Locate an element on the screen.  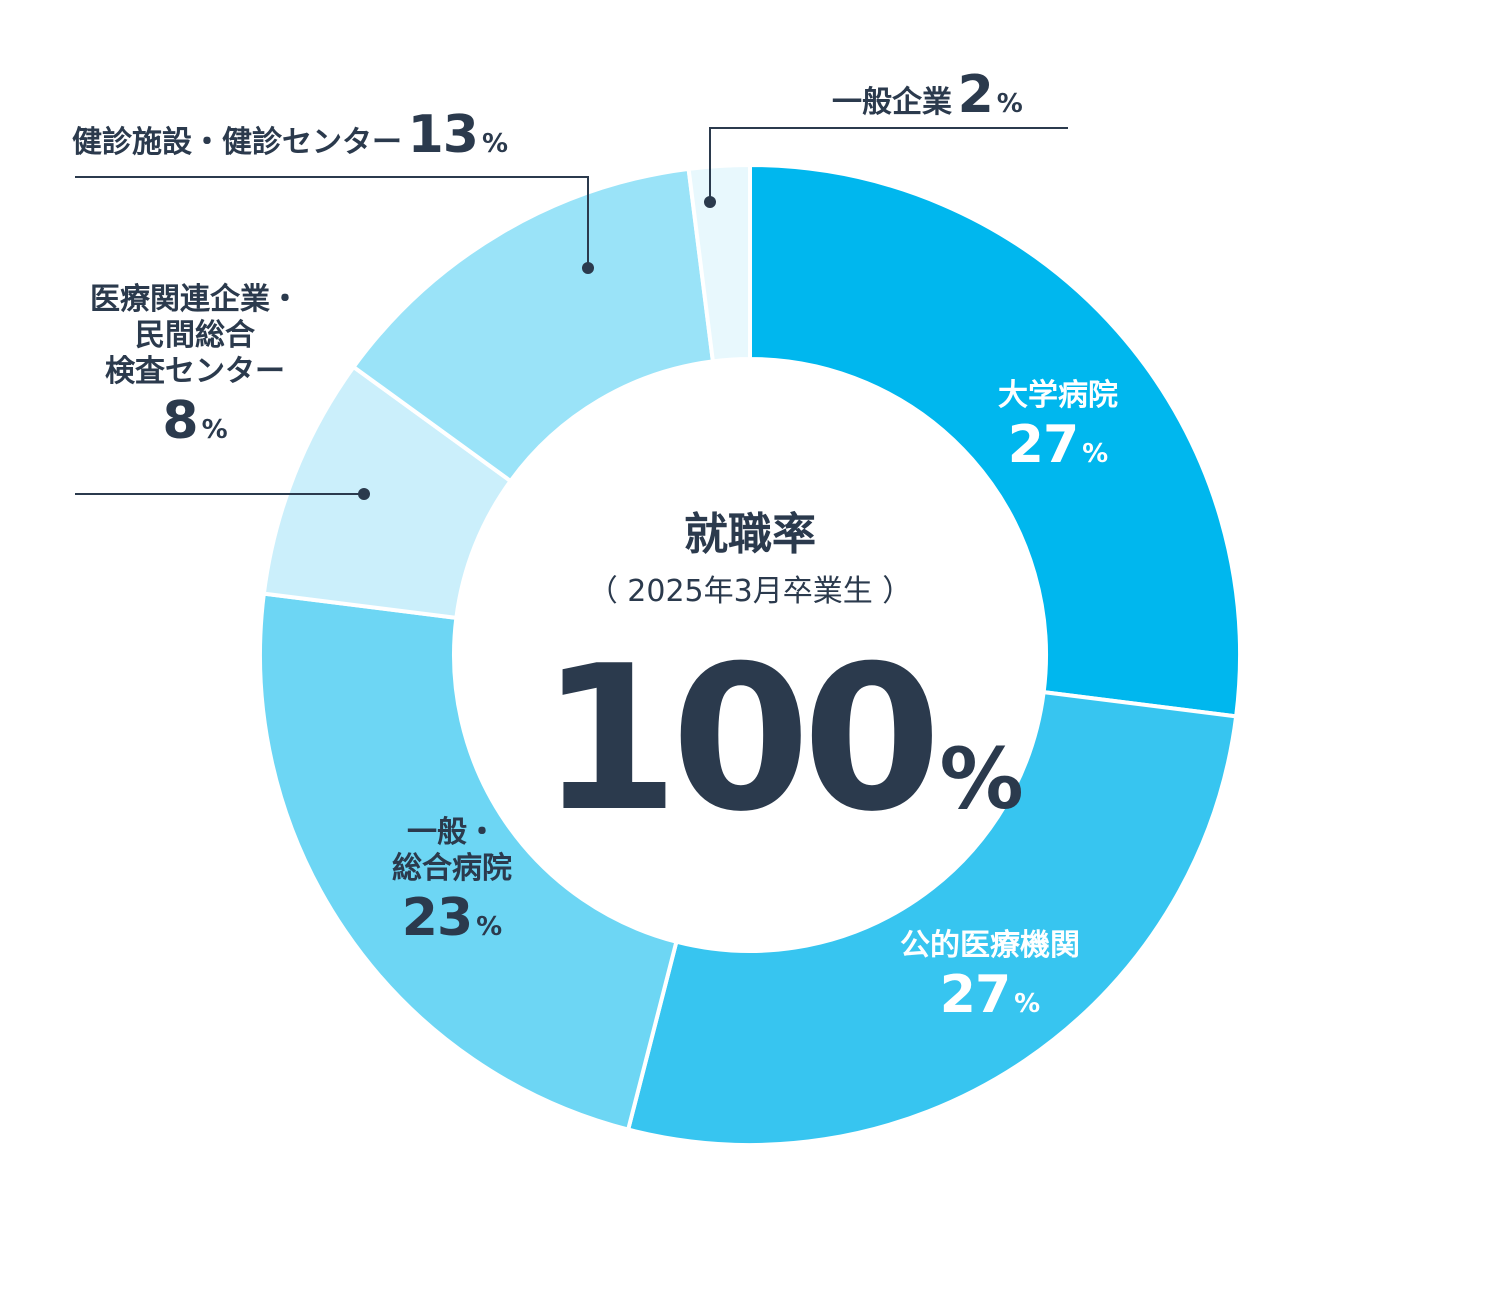
slice-label-ippan-line1: 一般・ is located at coordinates (452, 832).